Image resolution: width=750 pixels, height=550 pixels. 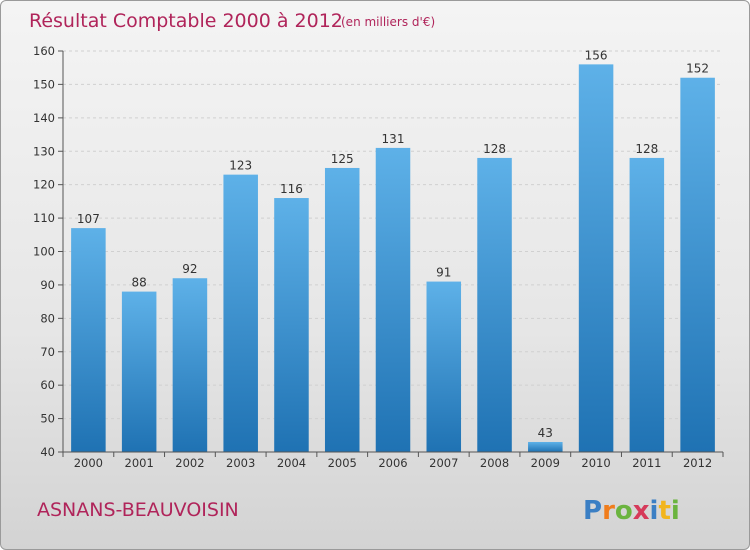 What do you see at coordinates (443, 273) in the screenshot?
I see `value-label-2007: 91` at bounding box center [443, 273].